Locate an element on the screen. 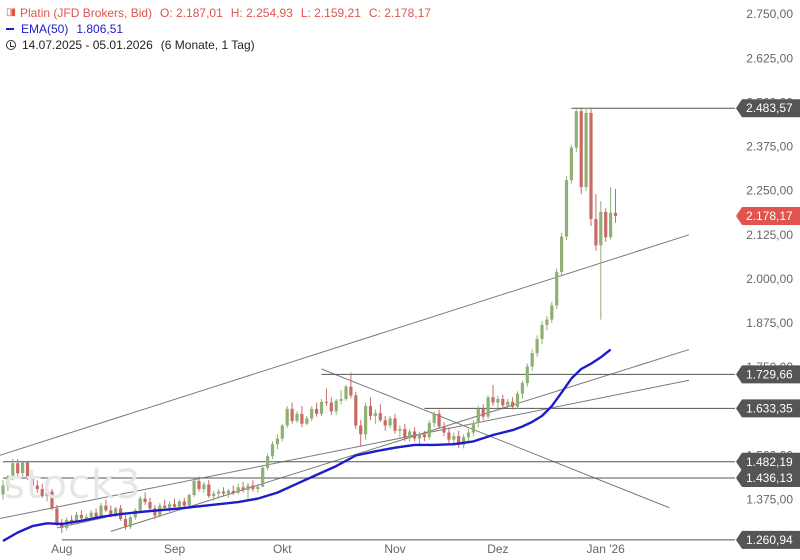 This screenshot has width=800, height=560. x-tick-label: Jan '26 is located at coordinates (606, 549).